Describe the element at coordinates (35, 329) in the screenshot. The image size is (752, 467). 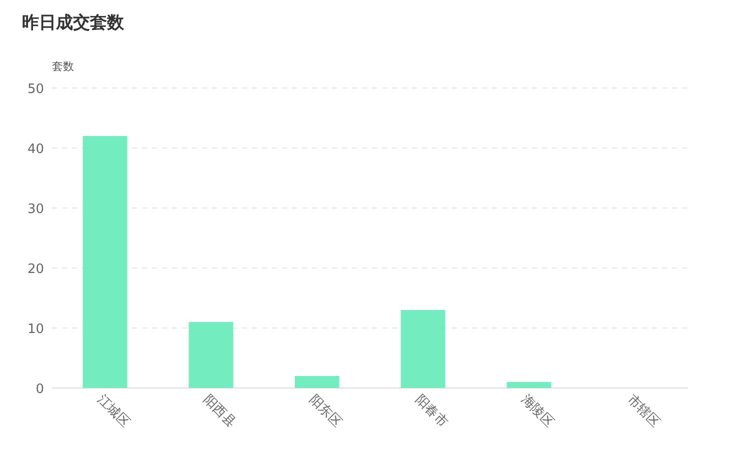
I see `y-tick-label: 10` at that location.